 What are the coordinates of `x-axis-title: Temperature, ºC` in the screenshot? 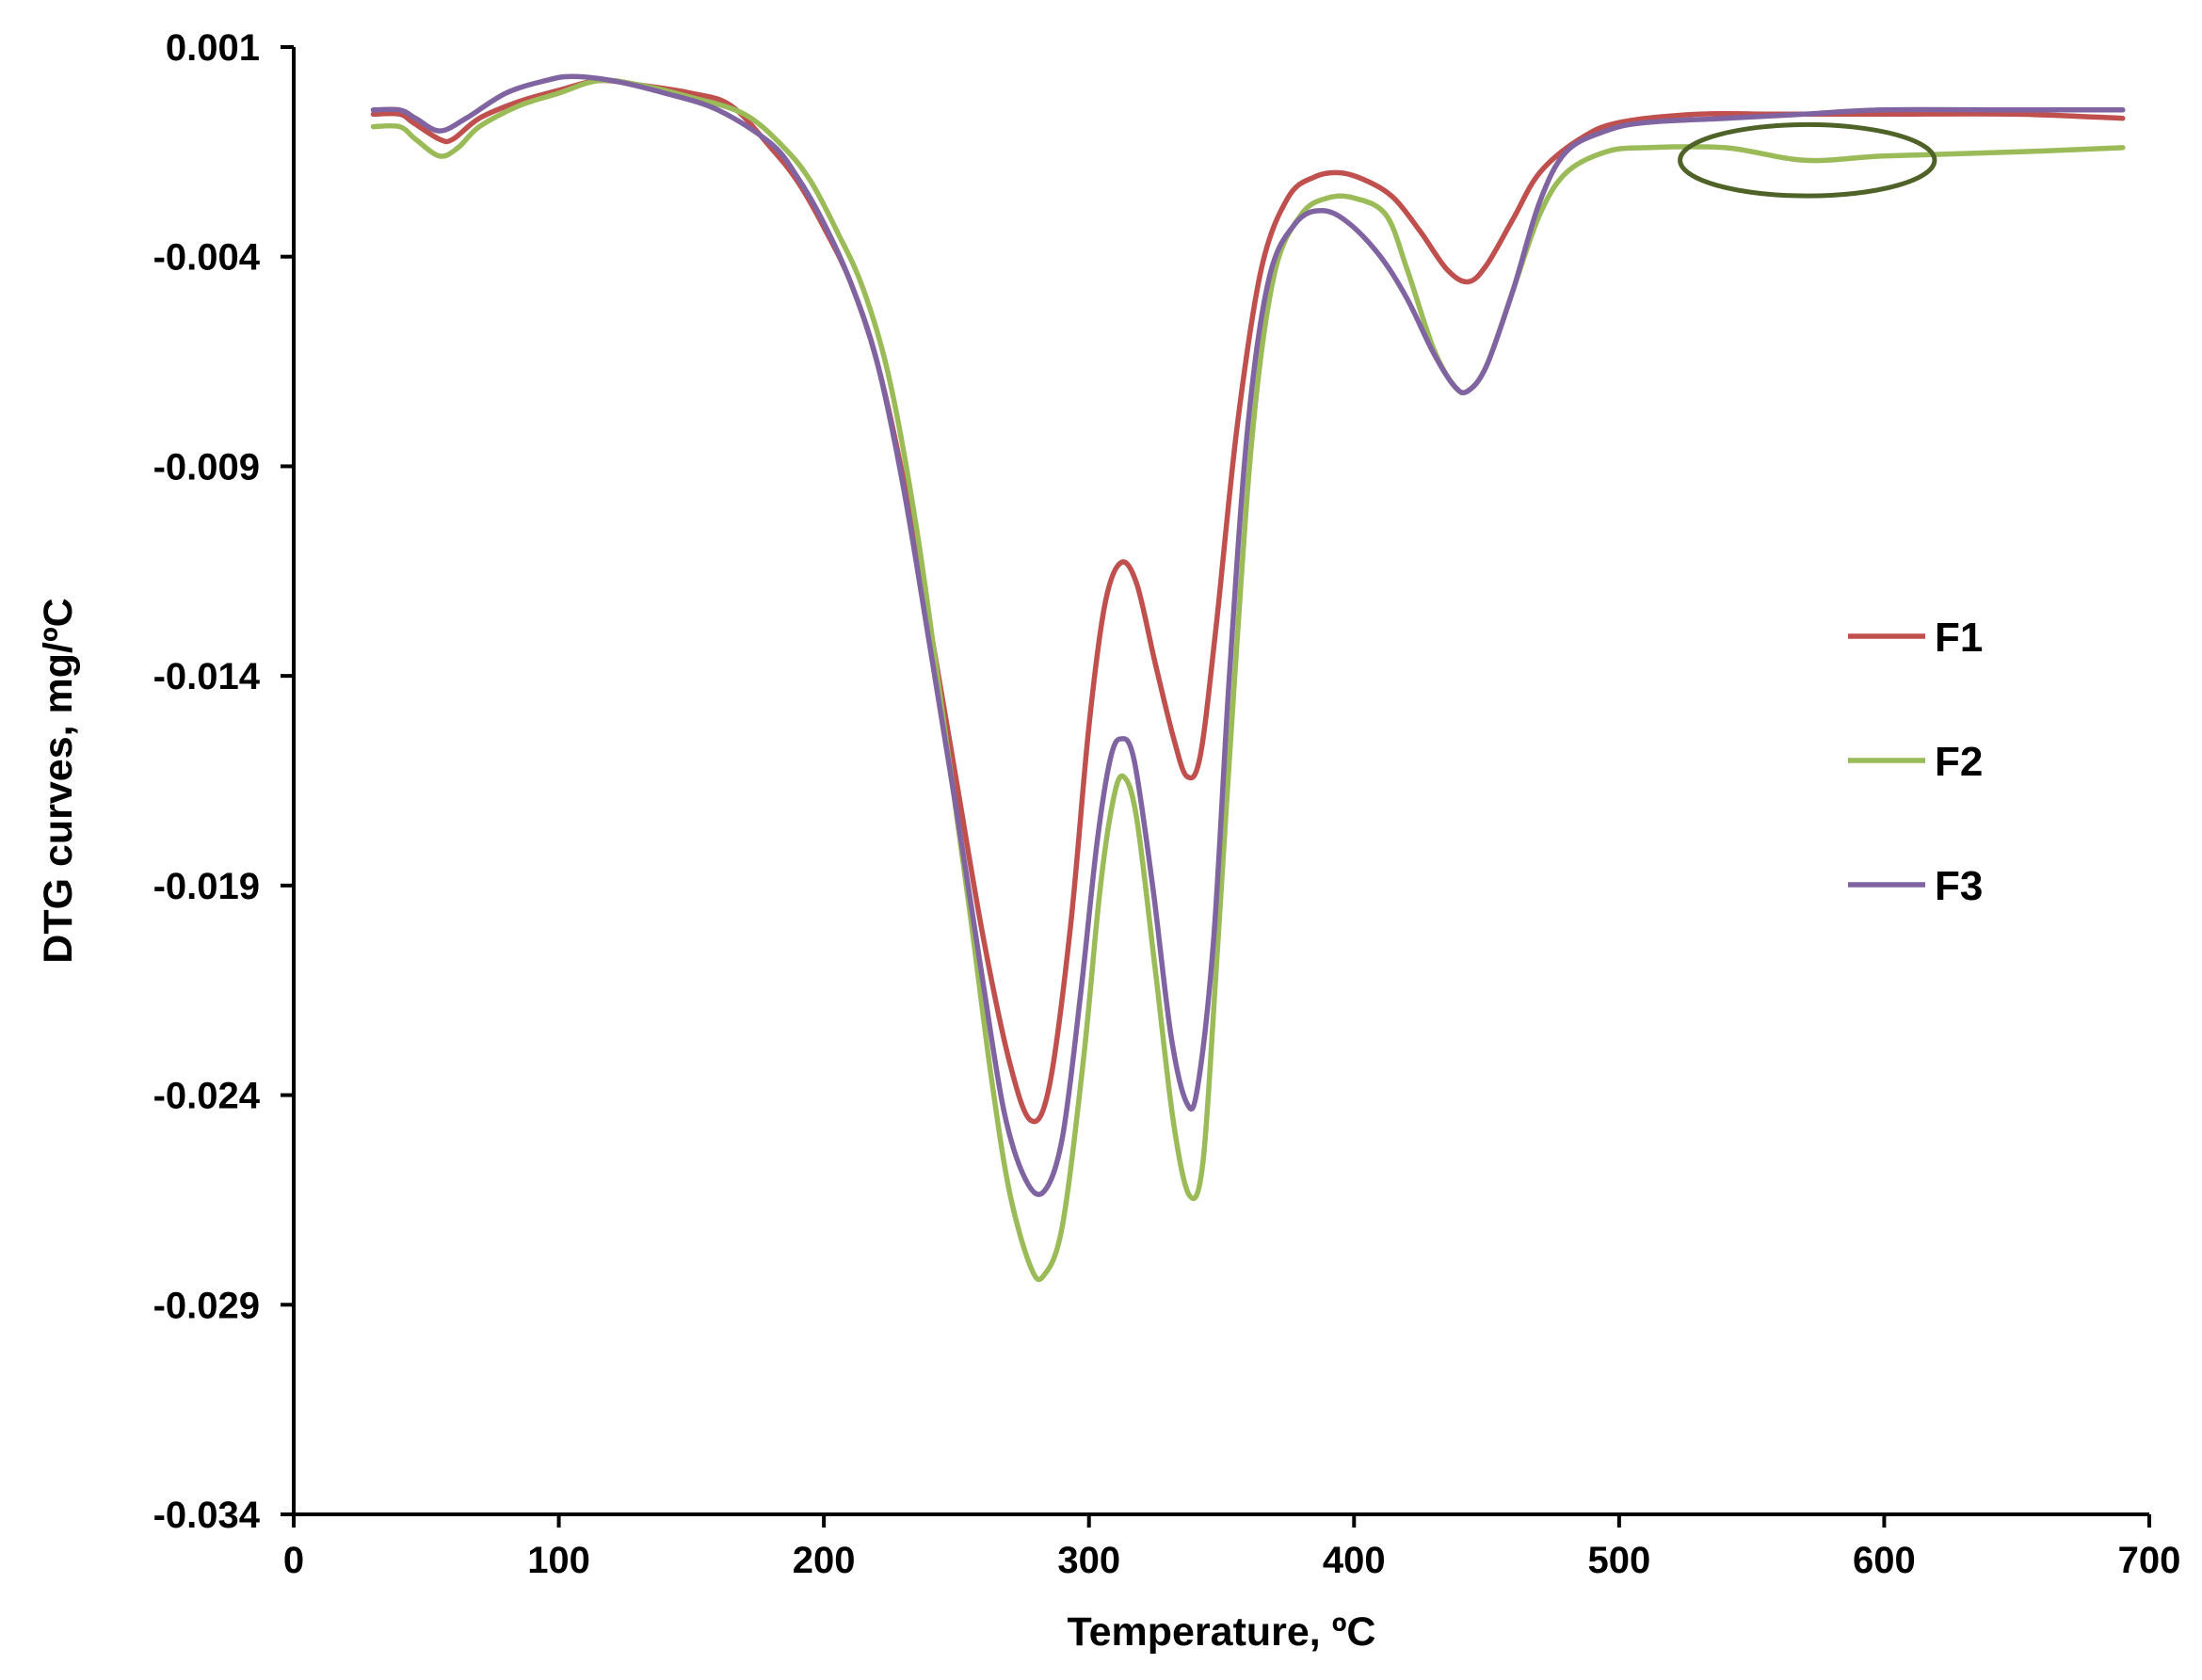 It's located at (1222, 1632).